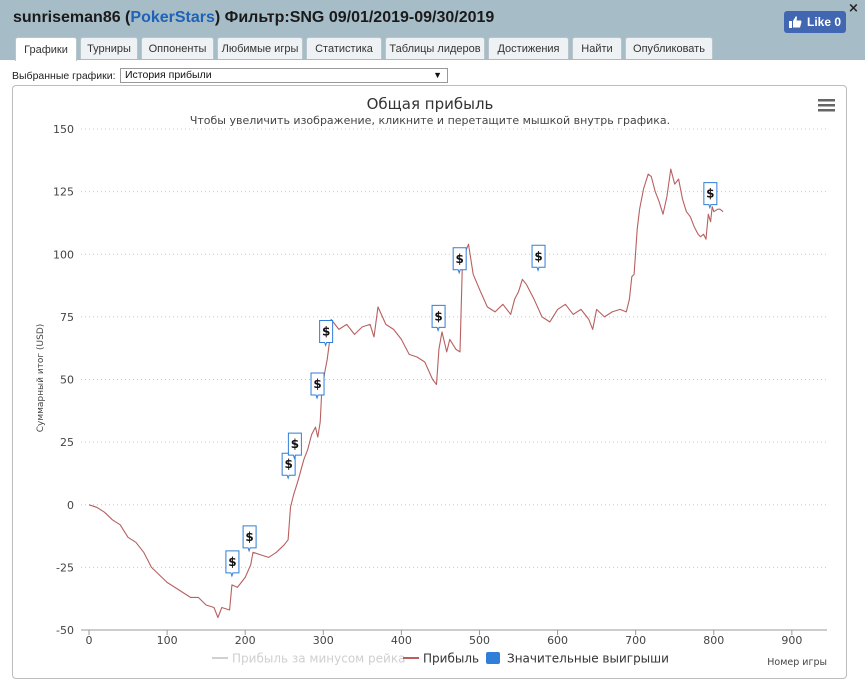 The height and width of the screenshot is (685, 865). I want to click on x-tick-label: 100, so click(167, 640).